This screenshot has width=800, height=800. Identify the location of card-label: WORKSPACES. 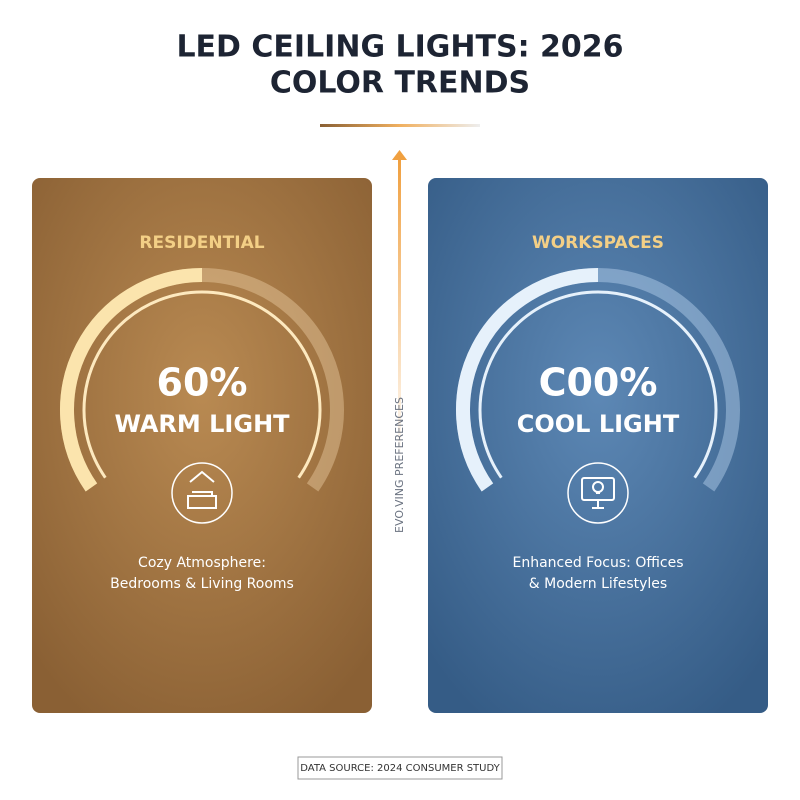
(598, 243).